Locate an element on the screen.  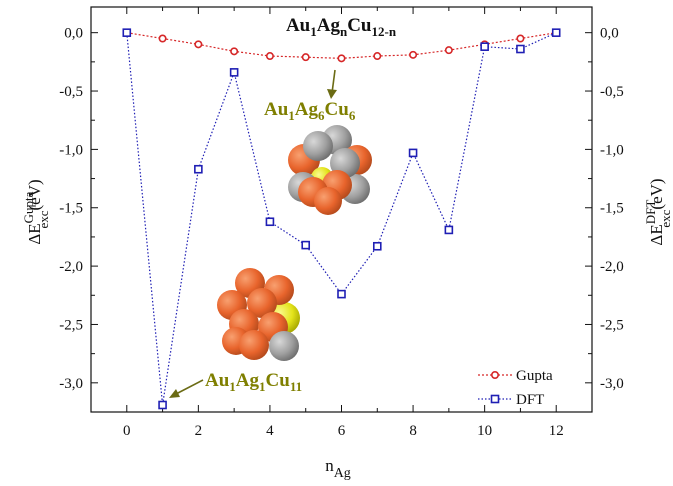
legend-marker-dft is located at coordinates (495, 399).